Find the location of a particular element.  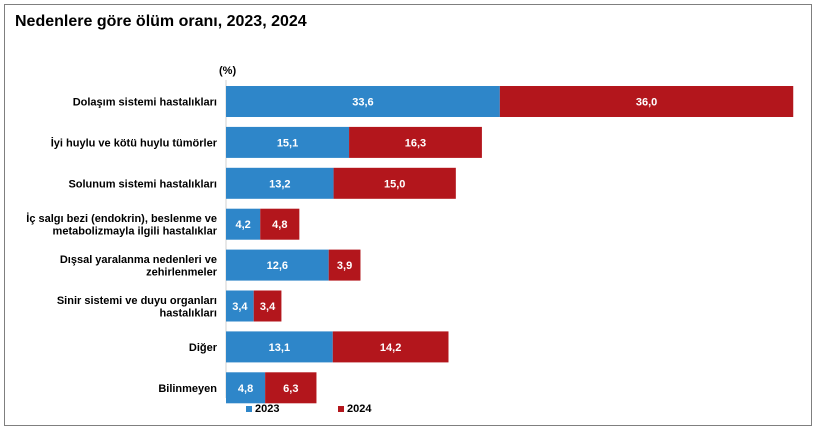

data-label-2023: 15,1 is located at coordinates (287, 143).